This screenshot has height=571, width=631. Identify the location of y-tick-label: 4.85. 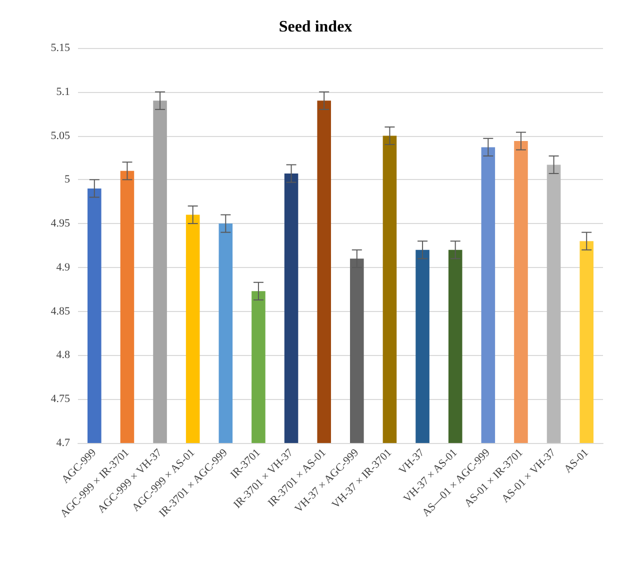
(60, 311).